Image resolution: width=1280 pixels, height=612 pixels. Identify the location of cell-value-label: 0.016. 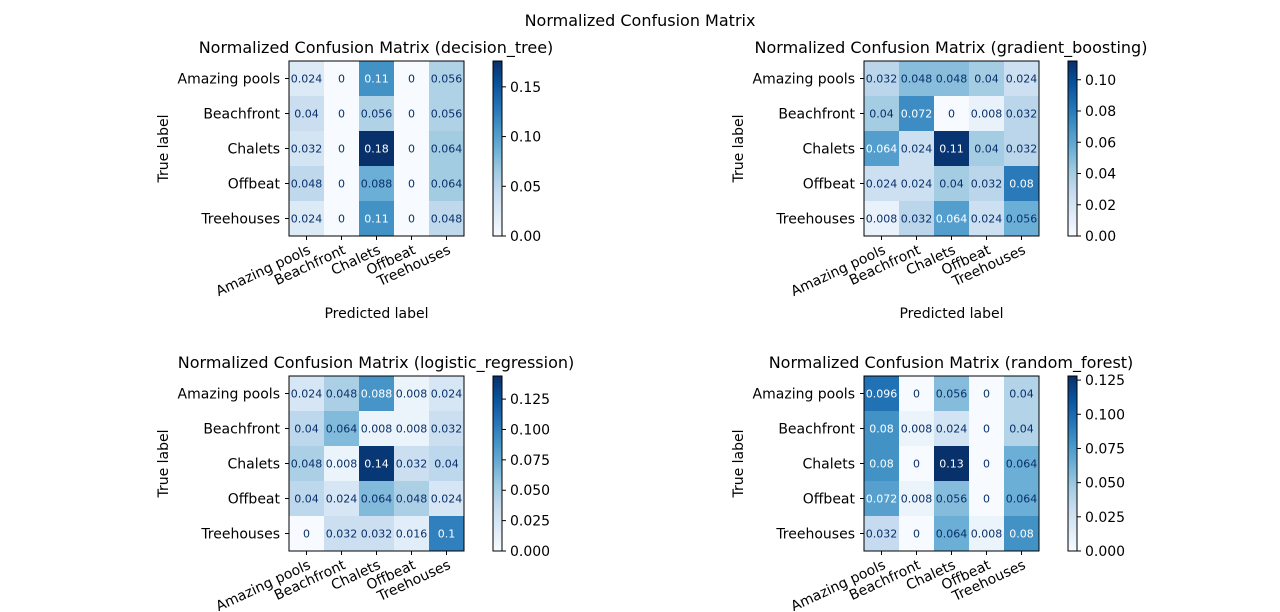
(412, 534).